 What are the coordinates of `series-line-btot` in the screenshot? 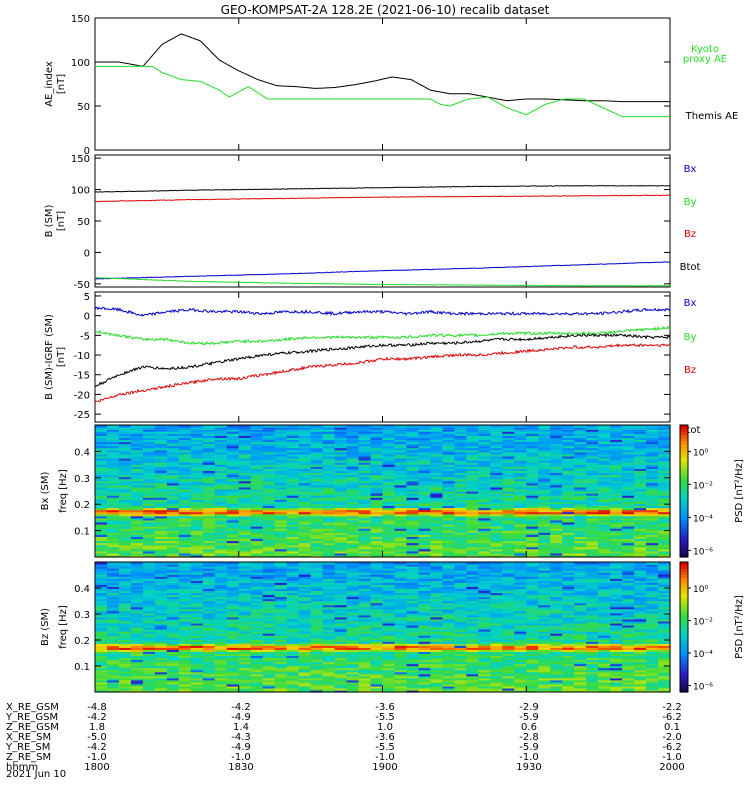 It's located at (382, 189).